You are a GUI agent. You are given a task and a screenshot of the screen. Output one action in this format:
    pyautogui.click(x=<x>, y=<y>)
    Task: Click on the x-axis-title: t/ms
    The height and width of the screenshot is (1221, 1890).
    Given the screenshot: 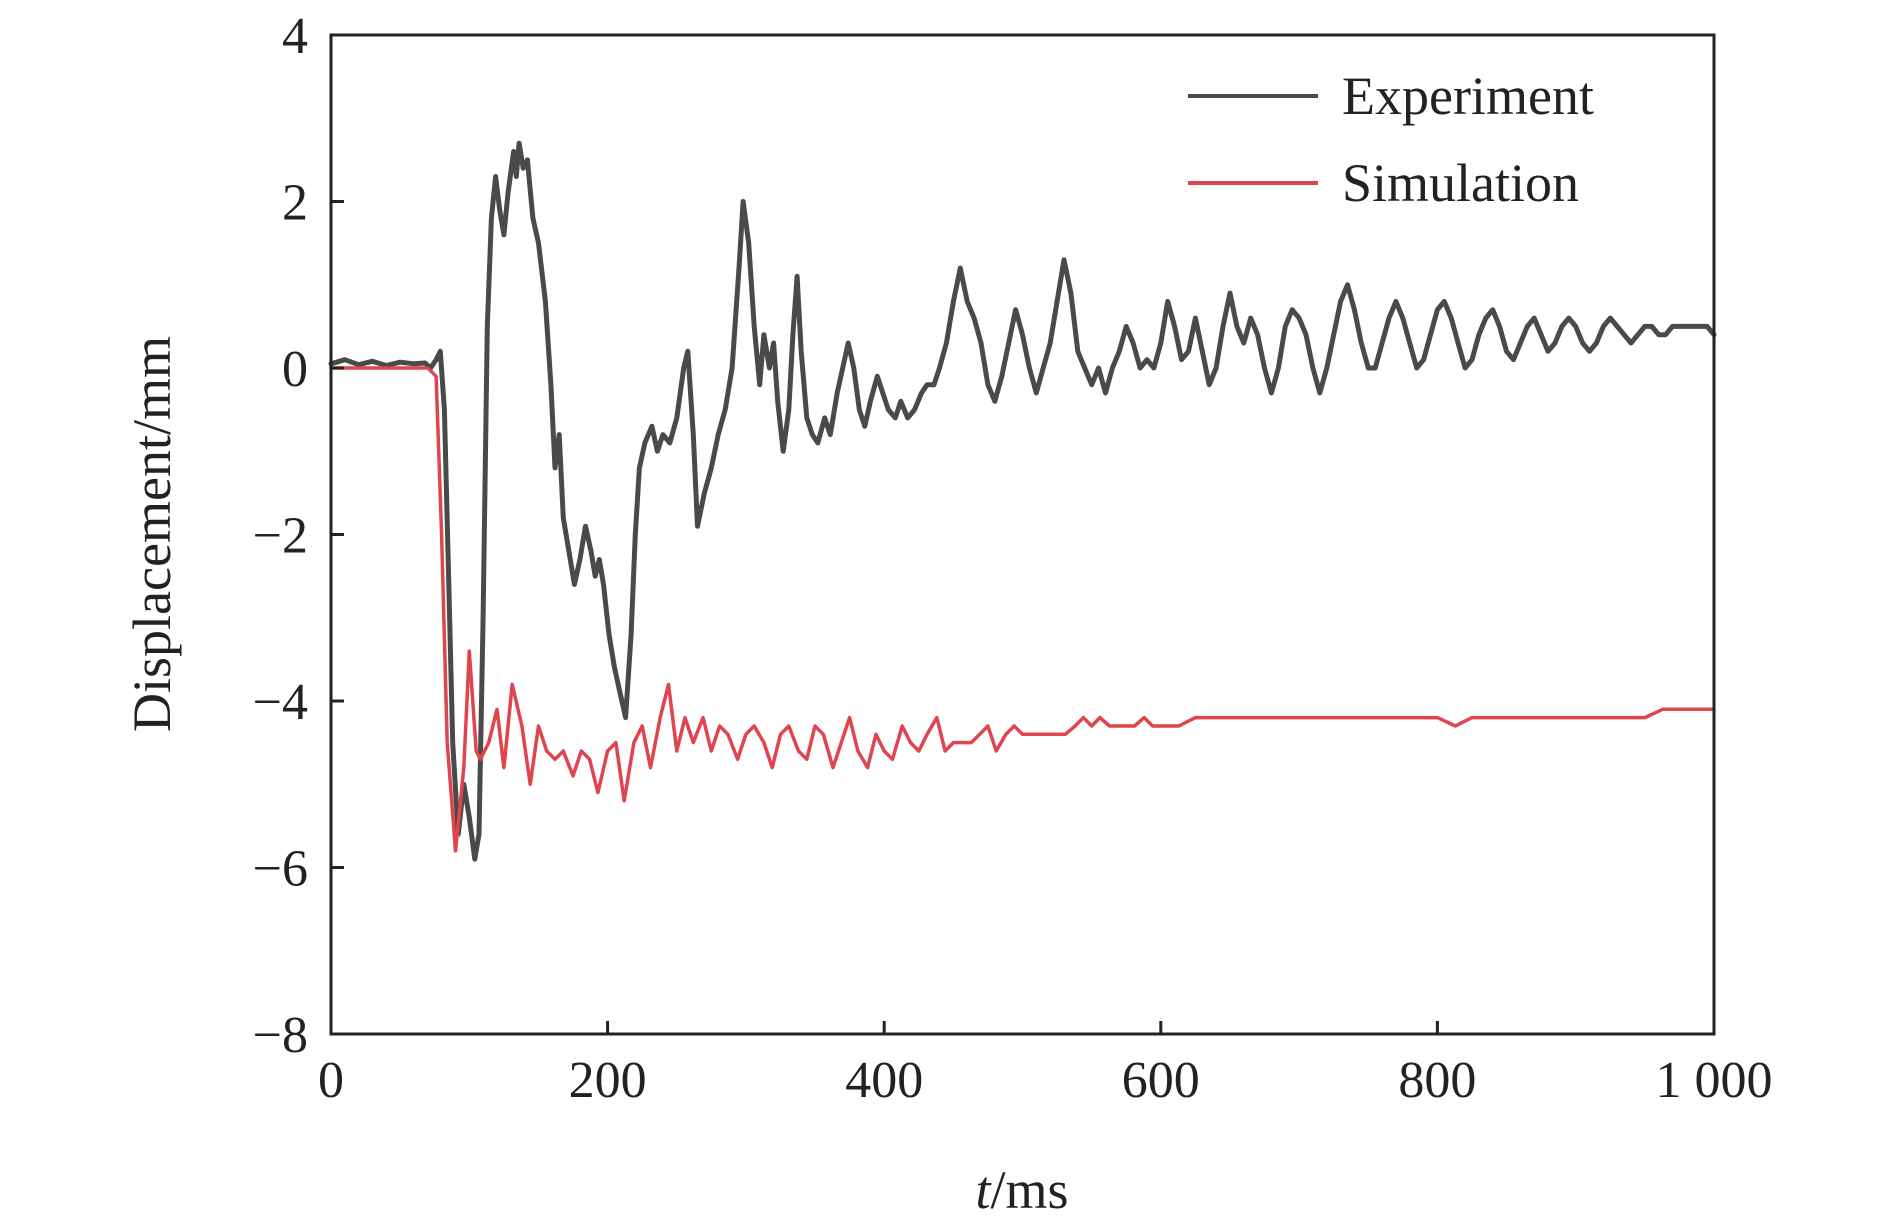 What is the action you would take?
    pyautogui.click(x=1021, y=1190)
    